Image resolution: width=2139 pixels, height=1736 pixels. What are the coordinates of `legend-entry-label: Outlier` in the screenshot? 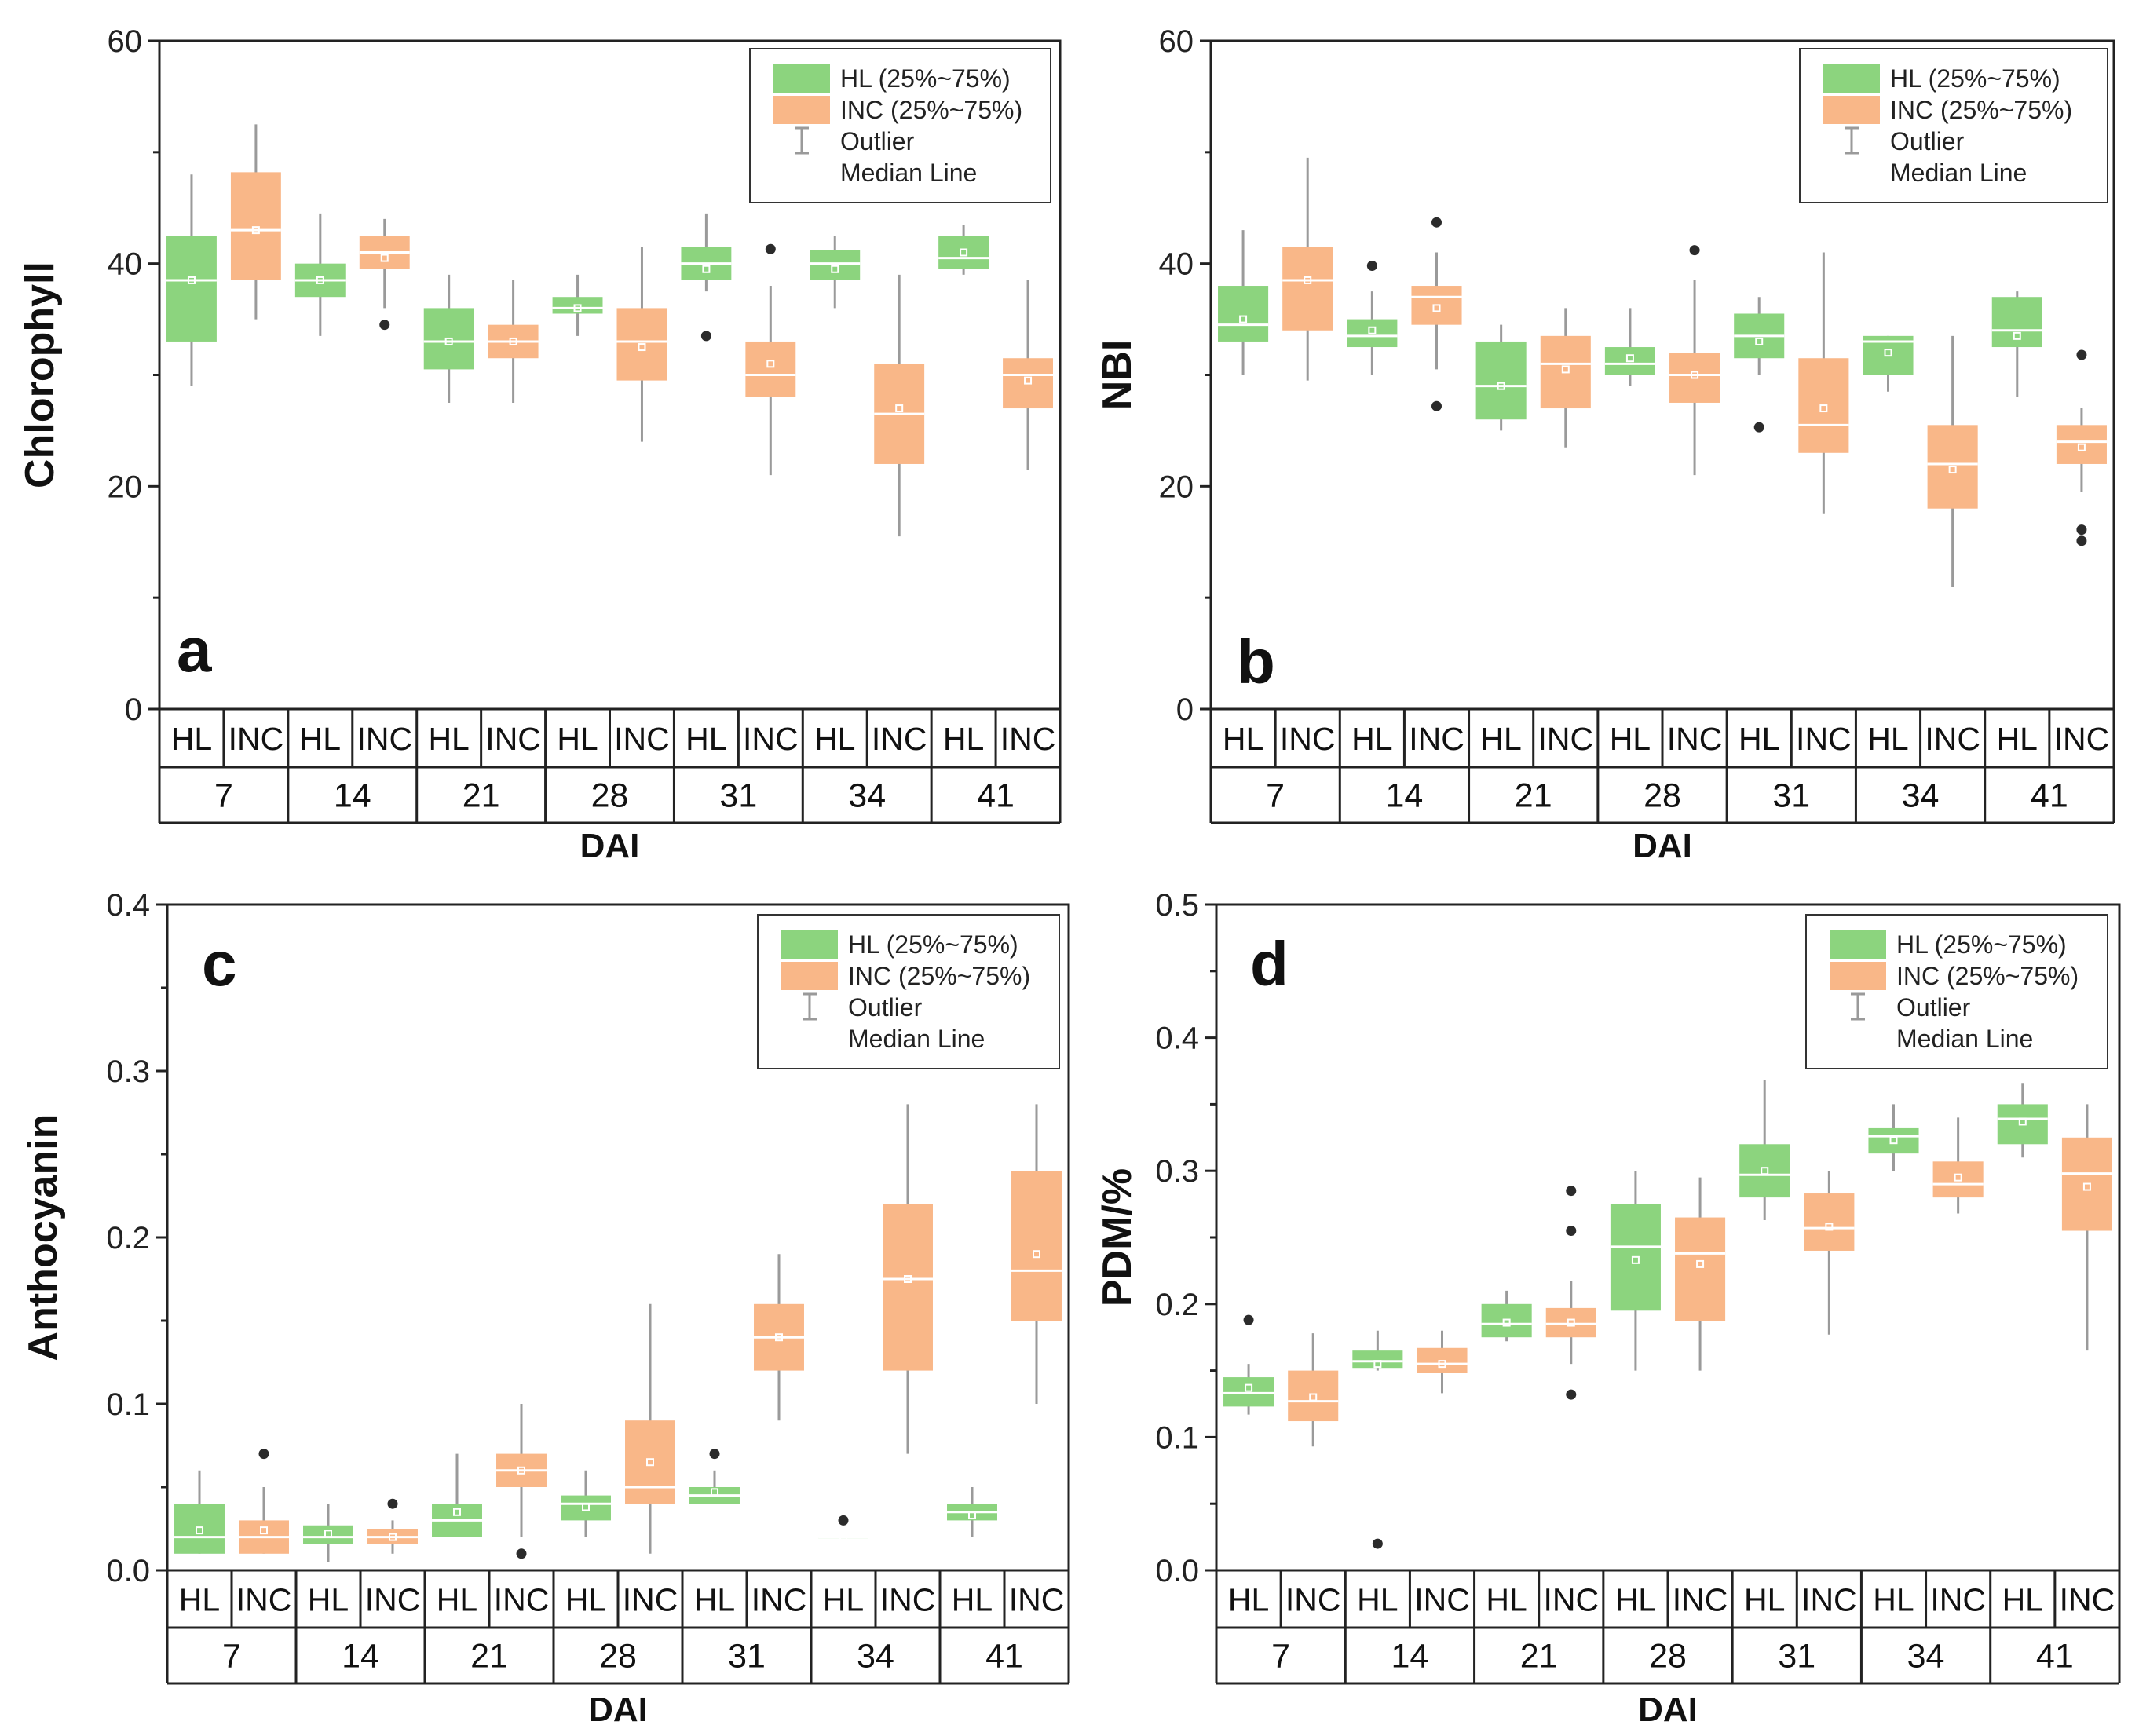 It's located at (886, 1007).